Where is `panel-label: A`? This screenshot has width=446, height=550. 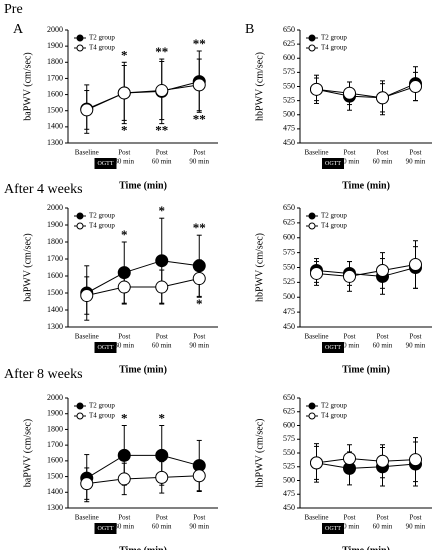
panel-label: A is located at coordinates (18, 29).